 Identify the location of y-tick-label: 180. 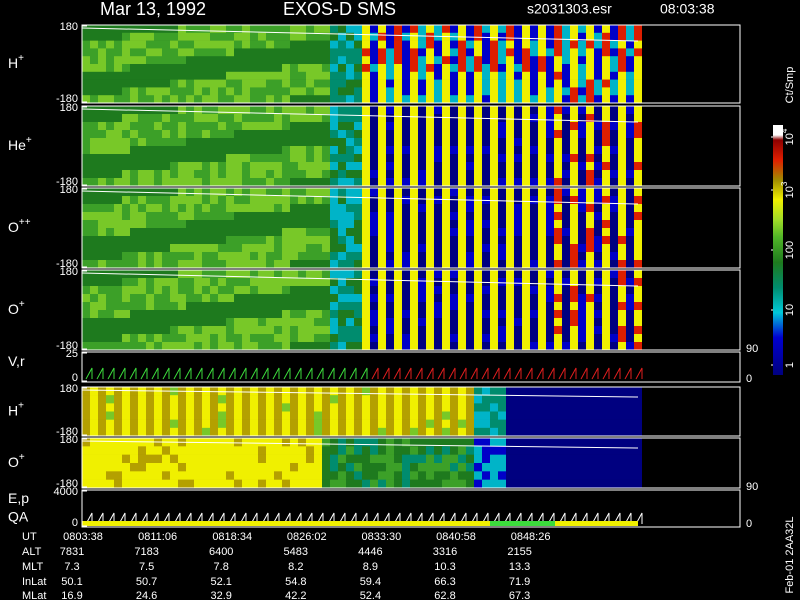
(69, 190).